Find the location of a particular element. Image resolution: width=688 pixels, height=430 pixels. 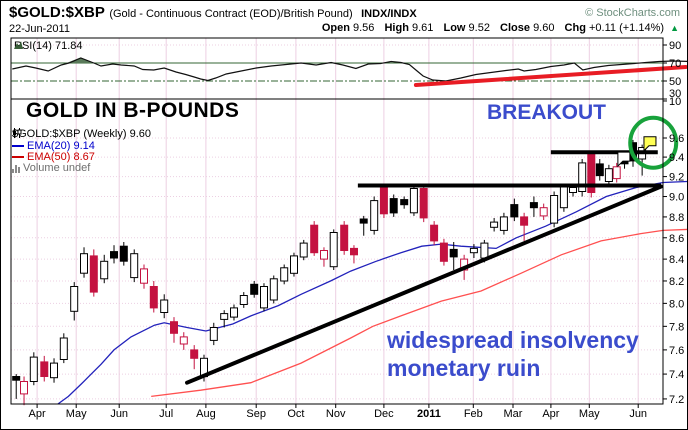

rsi-indicator-icon is located at coordinates (18, 45).